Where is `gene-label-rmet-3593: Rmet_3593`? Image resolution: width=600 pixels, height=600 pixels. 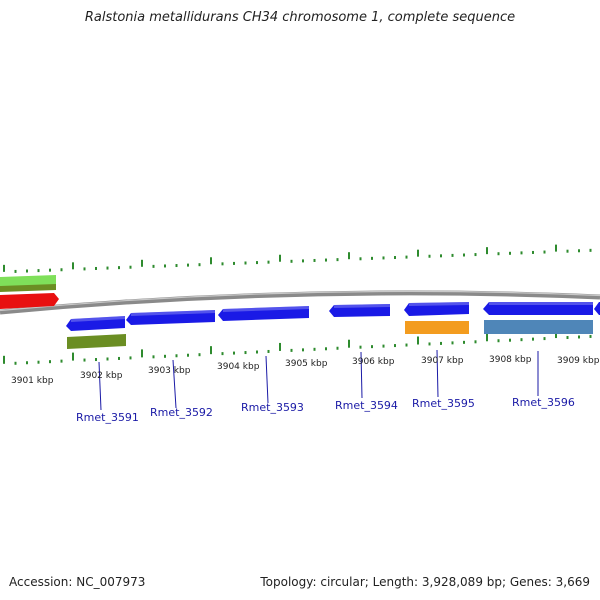 gene-label-rmet-3593: Rmet_3593 is located at coordinates (272, 407).